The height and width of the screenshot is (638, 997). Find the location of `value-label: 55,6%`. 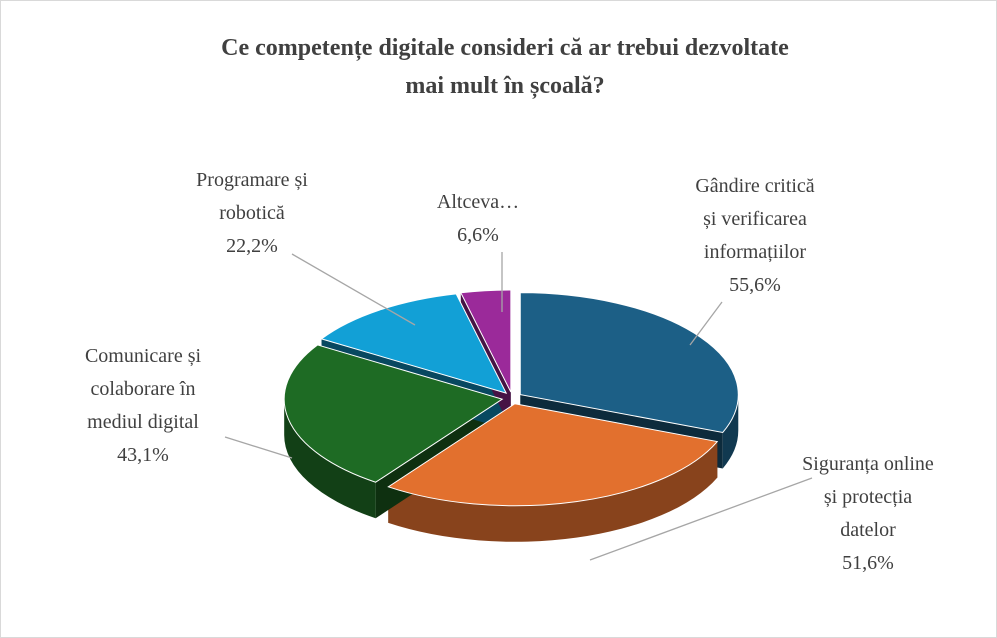

value-label: 55,6% is located at coordinates (755, 285).